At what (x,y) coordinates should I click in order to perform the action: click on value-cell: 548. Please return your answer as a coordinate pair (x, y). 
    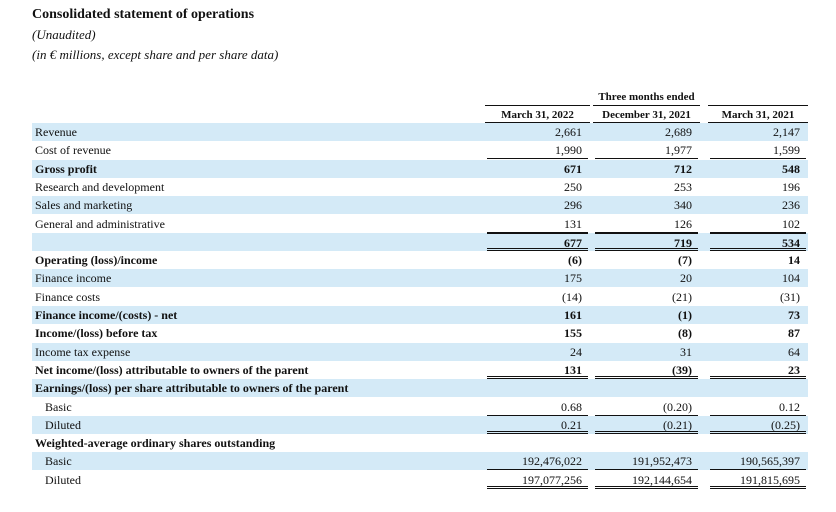
    Looking at the image, I should click on (791, 168).